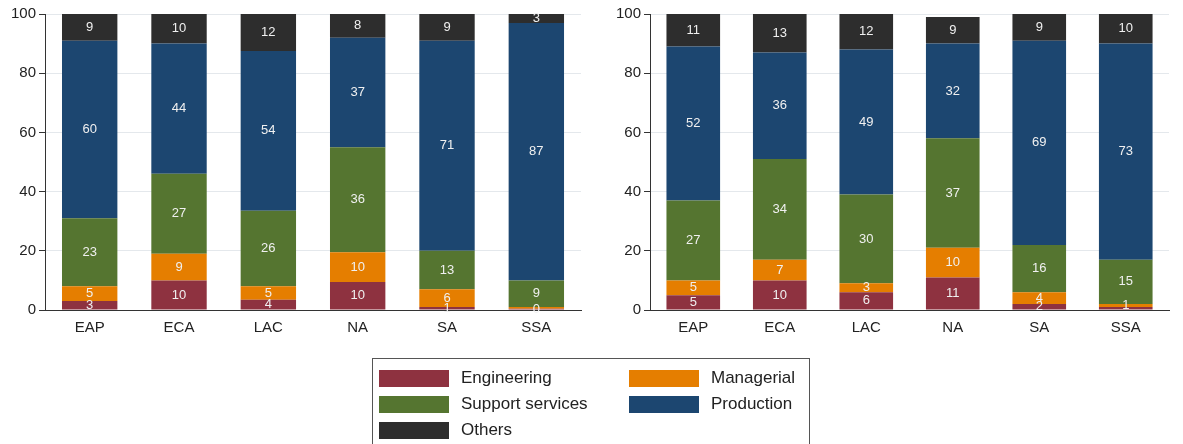 The image size is (1183, 444). Describe the element at coordinates (487, 430) in the screenshot. I see `legend-label: Others` at that location.